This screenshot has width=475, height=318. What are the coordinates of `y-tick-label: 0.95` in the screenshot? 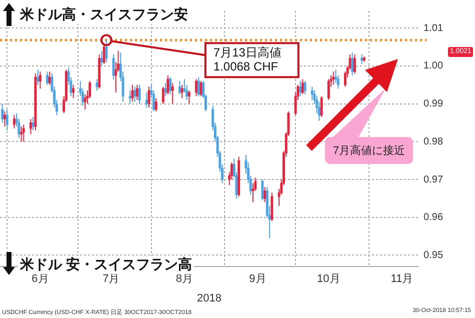 It's located at (434, 255).